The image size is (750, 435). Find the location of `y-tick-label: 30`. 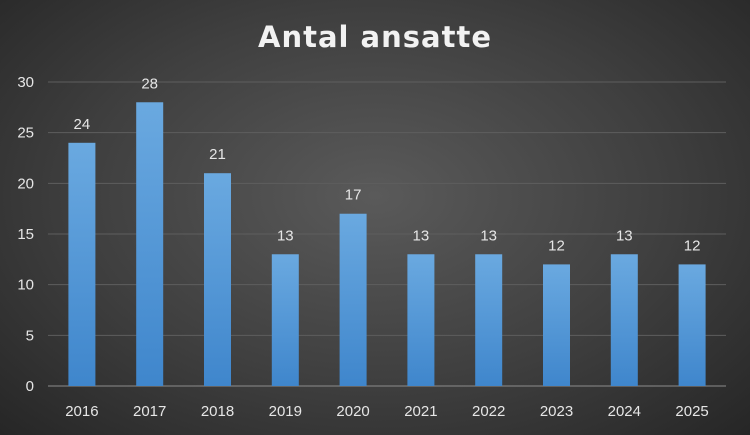

y-tick-label: 30 is located at coordinates (25, 82).